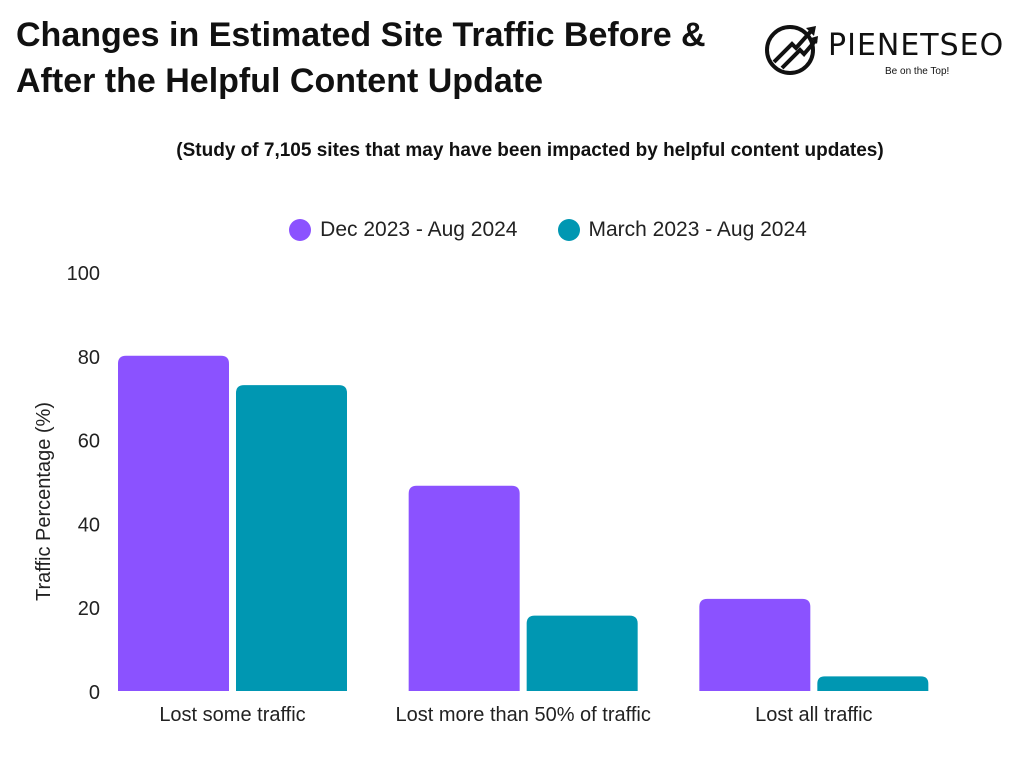 The width and height of the screenshot is (1024, 768). Describe the element at coordinates (44, 501) in the screenshot. I see `y-axis-label: Traffic Percentage (%)` at that location.